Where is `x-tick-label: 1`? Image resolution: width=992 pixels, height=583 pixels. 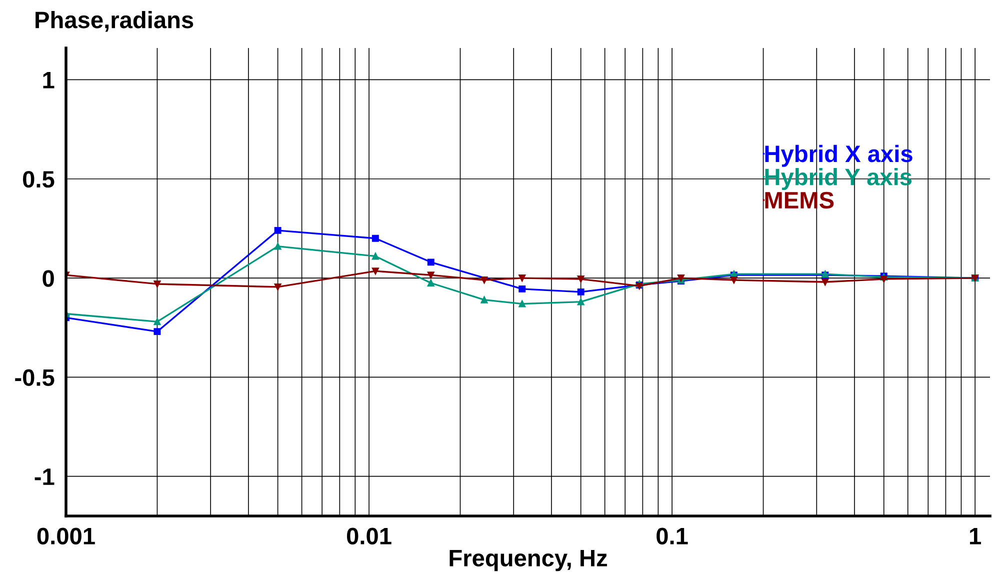
x-tick-label: 1 is located at coordinates (975, 536).